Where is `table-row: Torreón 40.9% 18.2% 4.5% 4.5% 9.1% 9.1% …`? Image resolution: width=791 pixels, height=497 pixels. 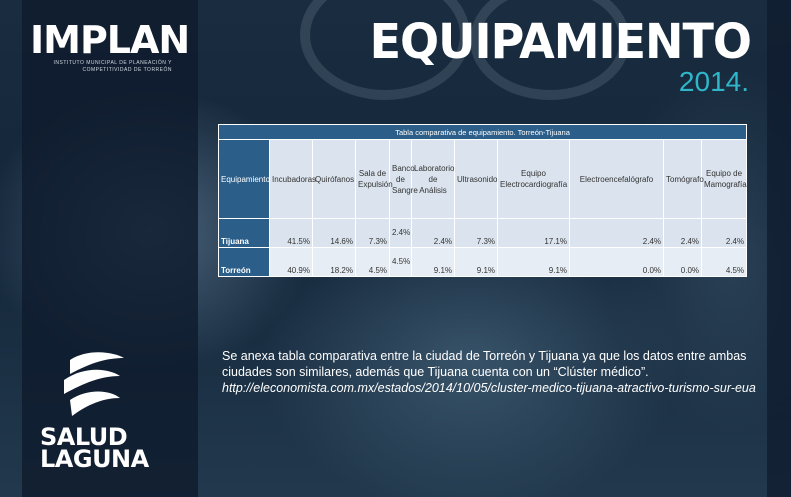
table-row: Torreón 40.9% 18.2% 4.5% 4.5% 9.1% 9.1% … is located at coordinates (483, 262).